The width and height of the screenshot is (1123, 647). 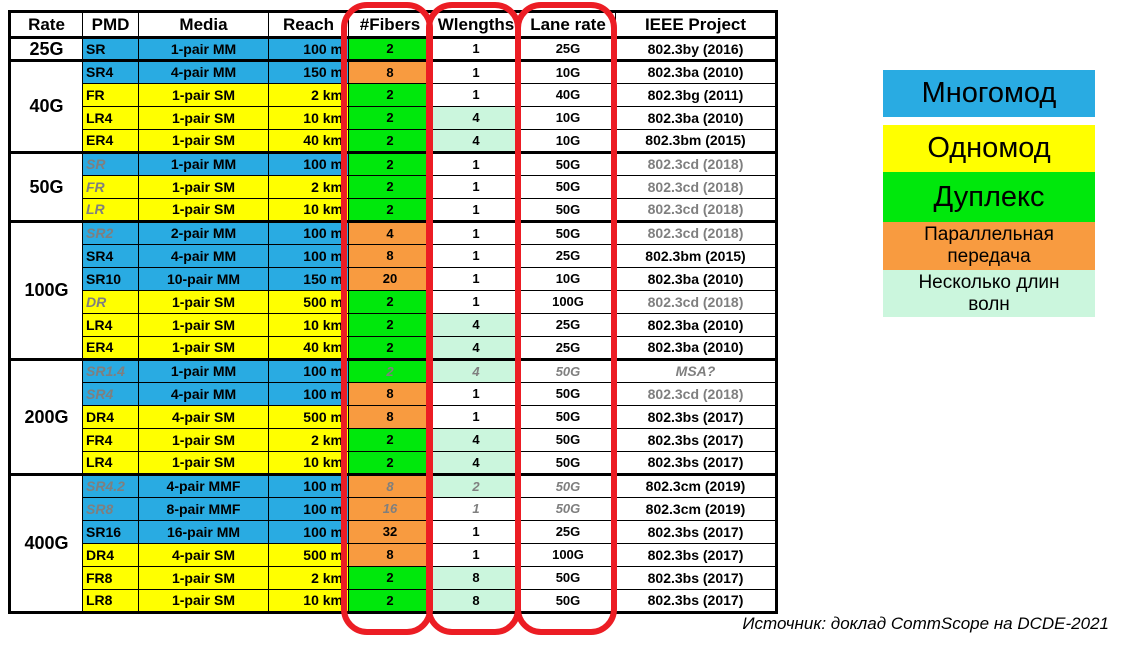 What do you see at coordinates (696, 25) in the screenshot?
I see `column-header: IEEE Project` at bounding box center [696, 25].